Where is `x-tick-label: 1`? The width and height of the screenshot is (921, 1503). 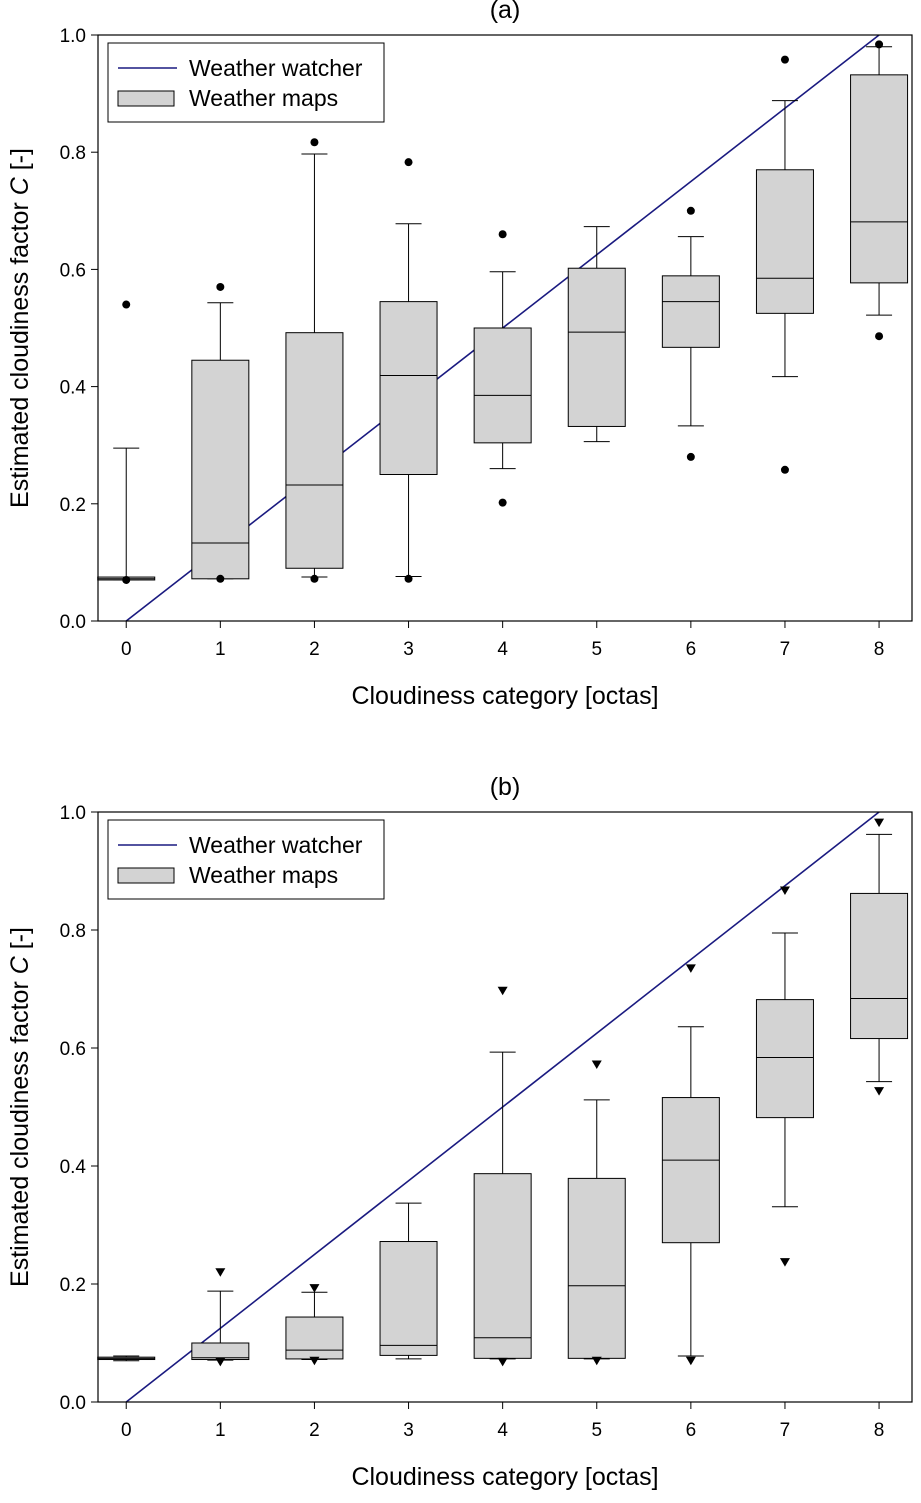 x-tick-label: 1 is located at coordinates (220, 649).